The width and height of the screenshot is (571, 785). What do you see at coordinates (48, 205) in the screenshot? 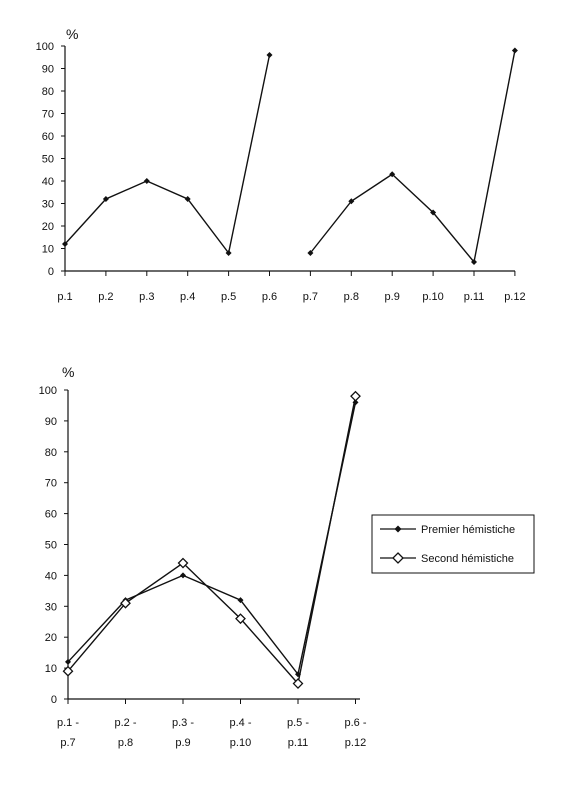
I see `chart-top-y-tick-label: 30` at bounding box center [48, 205].